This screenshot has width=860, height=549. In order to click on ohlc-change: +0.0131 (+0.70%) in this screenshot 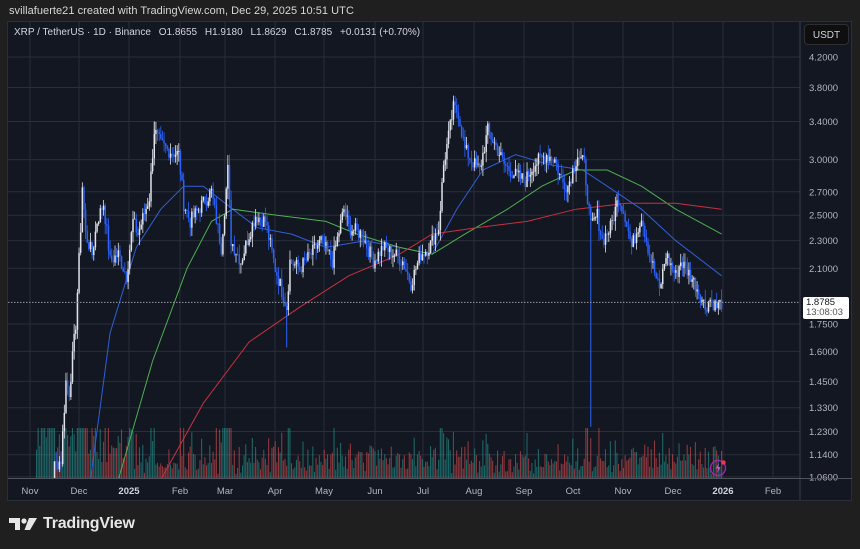, I will do `click(380, 32)`.